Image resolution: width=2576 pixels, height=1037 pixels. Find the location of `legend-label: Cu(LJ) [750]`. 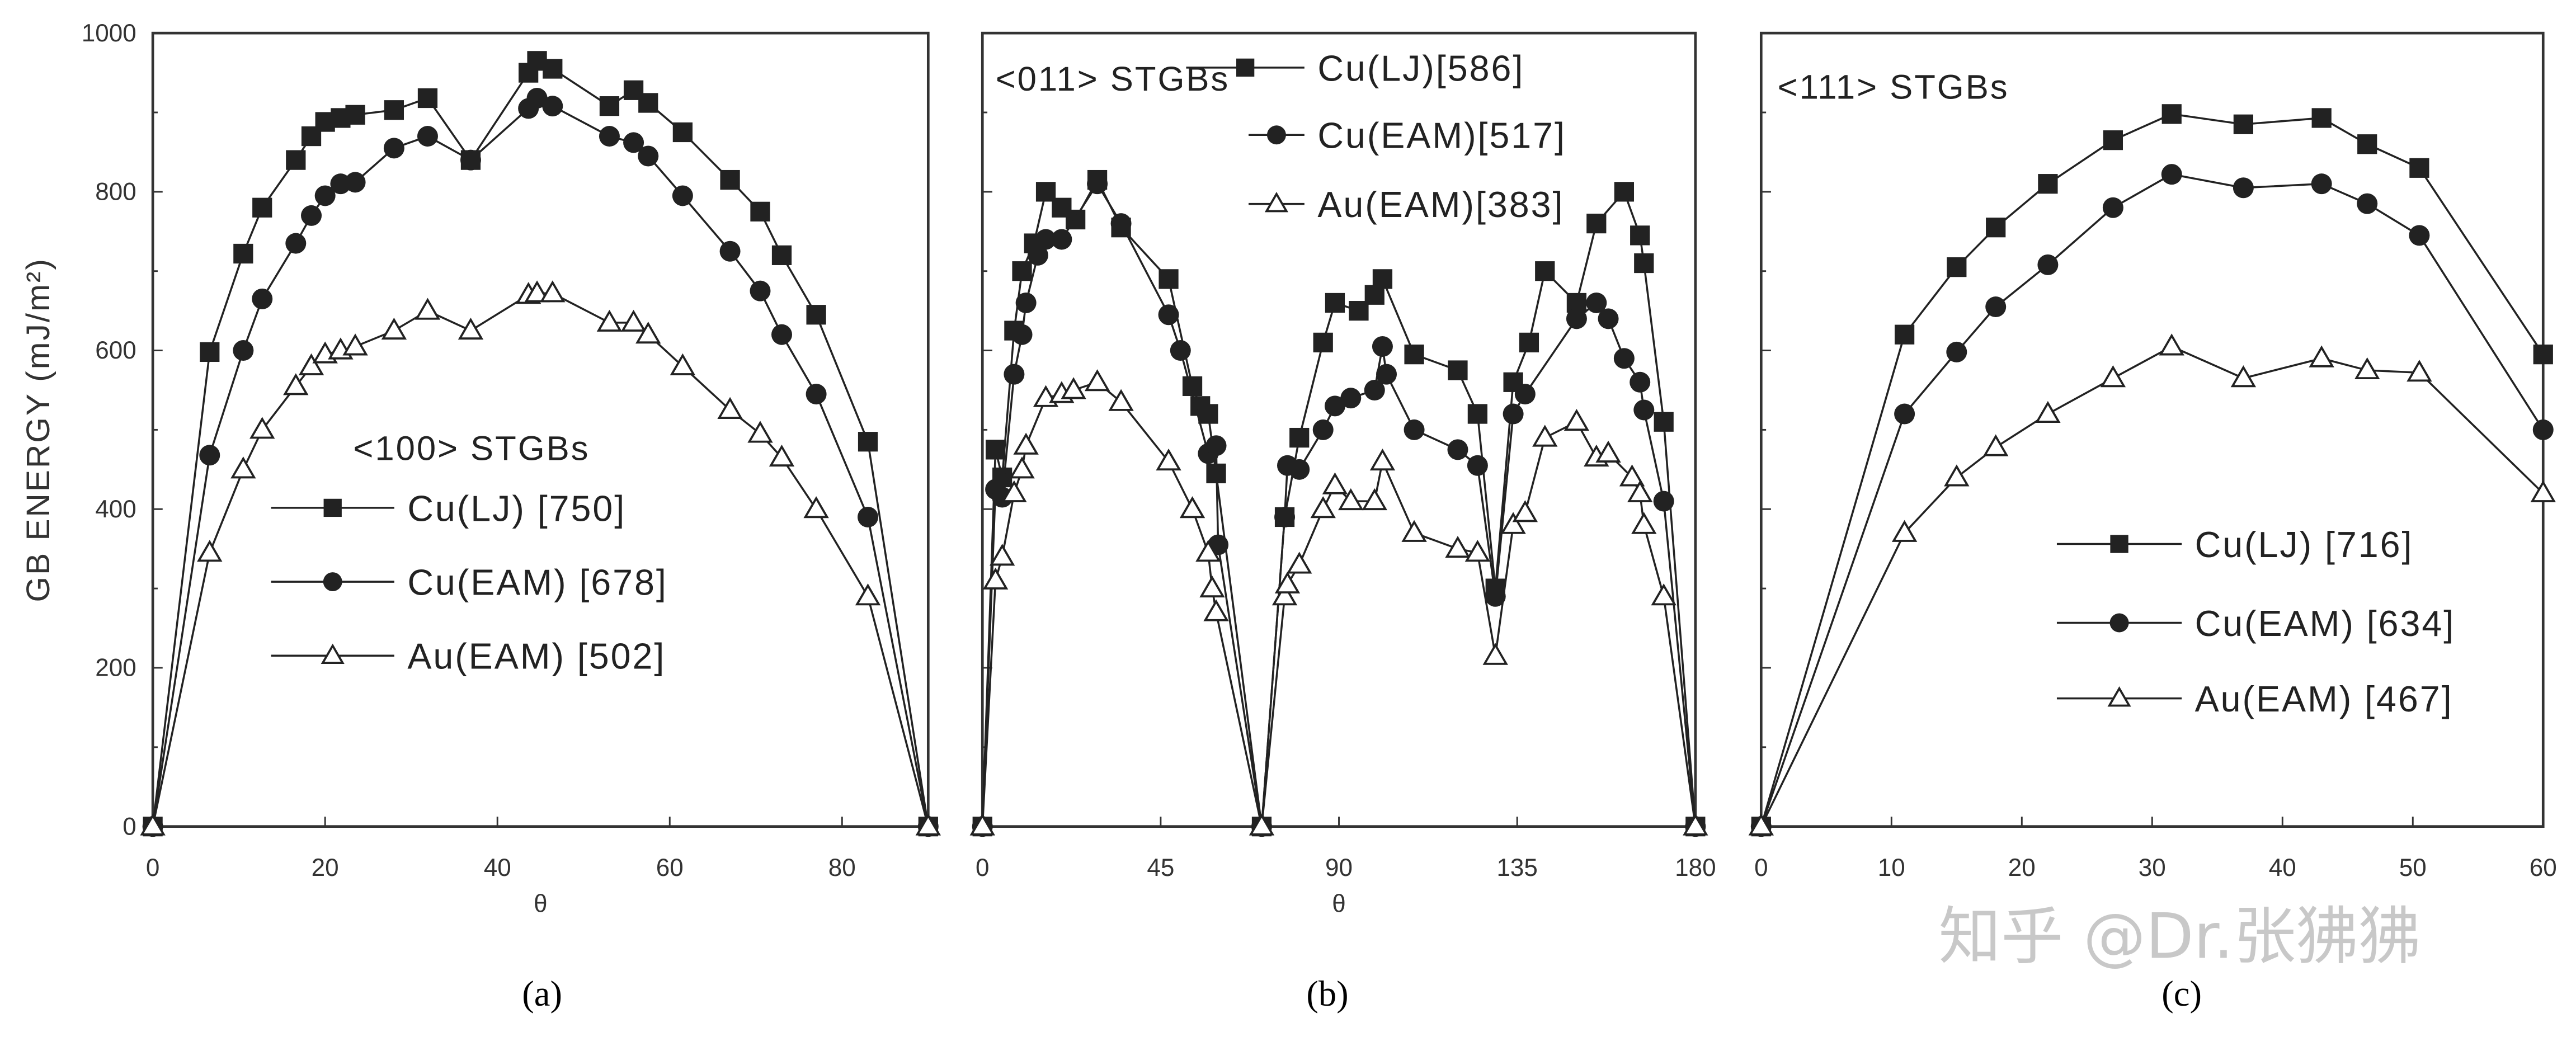

legend-label: Cu(LJ) [750] is located at coordinates (516, 508).